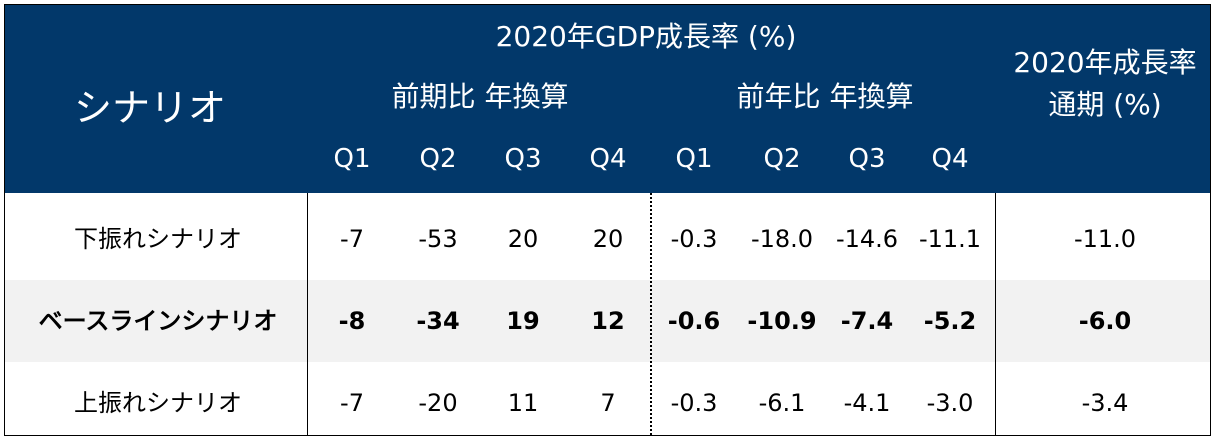 This screenshot has height=441, width=1217. I want to click on scenario-header: シナリオ, so click(150, 108).